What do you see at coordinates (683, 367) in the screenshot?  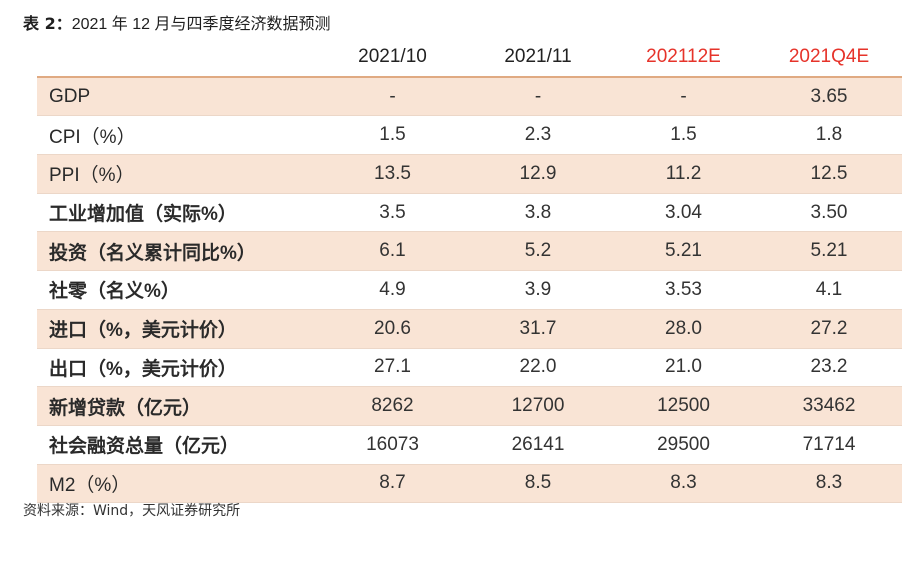 I see `cell-forecast: 21.0` at bounding box center [683, 367].